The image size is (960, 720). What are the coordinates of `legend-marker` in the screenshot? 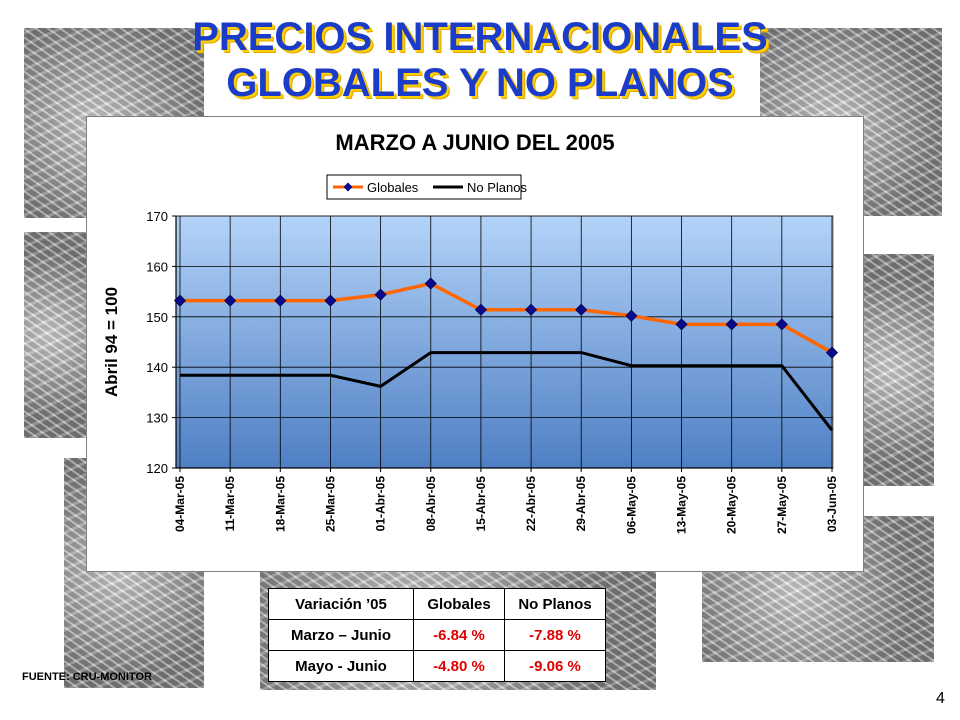 It's located at (348, 187).